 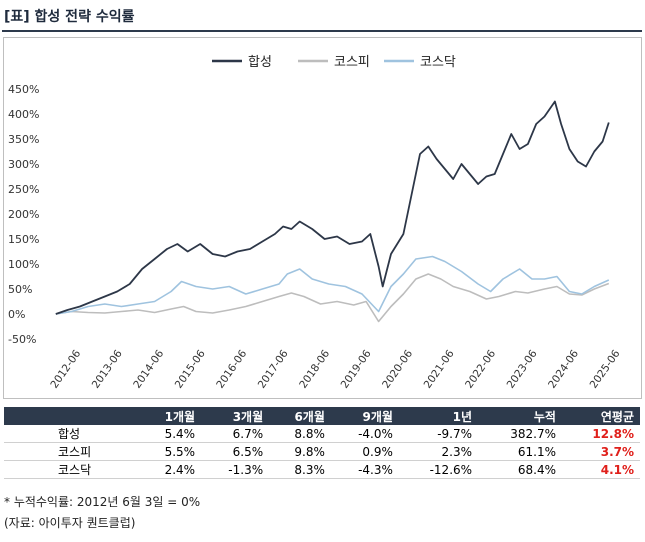 What do you see at coordinates (190, 369) in the screenshot?
I see `x-tick-label: 2015-06` at bounding box center [190, 369].